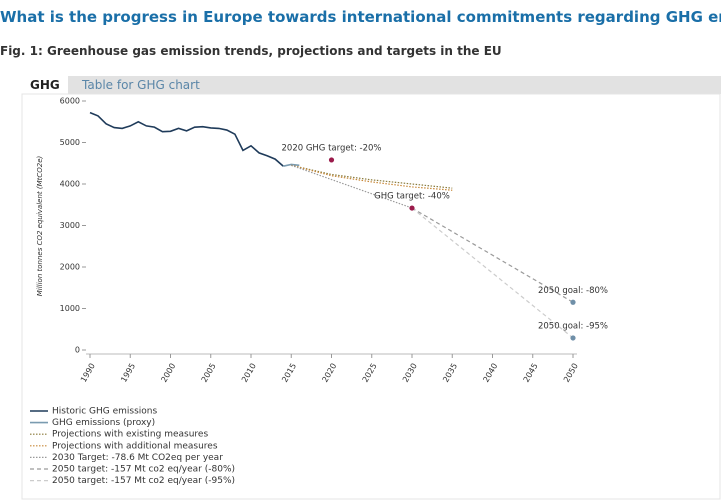  What do you see at coordinates (573, 326) in the screenshot?
I see `annotation: 2050 goal: -95%` at bounding box center [573, 326].